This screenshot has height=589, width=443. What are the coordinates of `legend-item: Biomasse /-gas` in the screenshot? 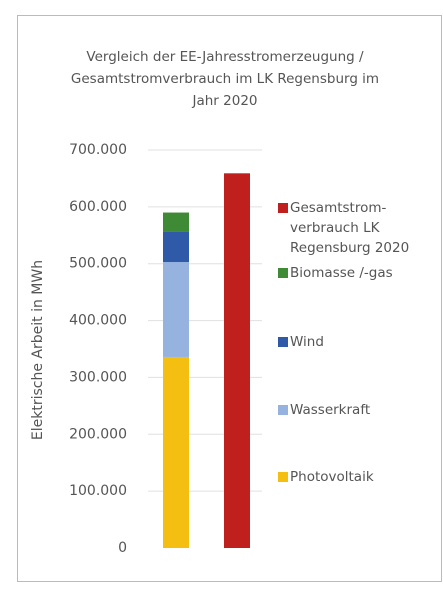 It's located at (348, 273).